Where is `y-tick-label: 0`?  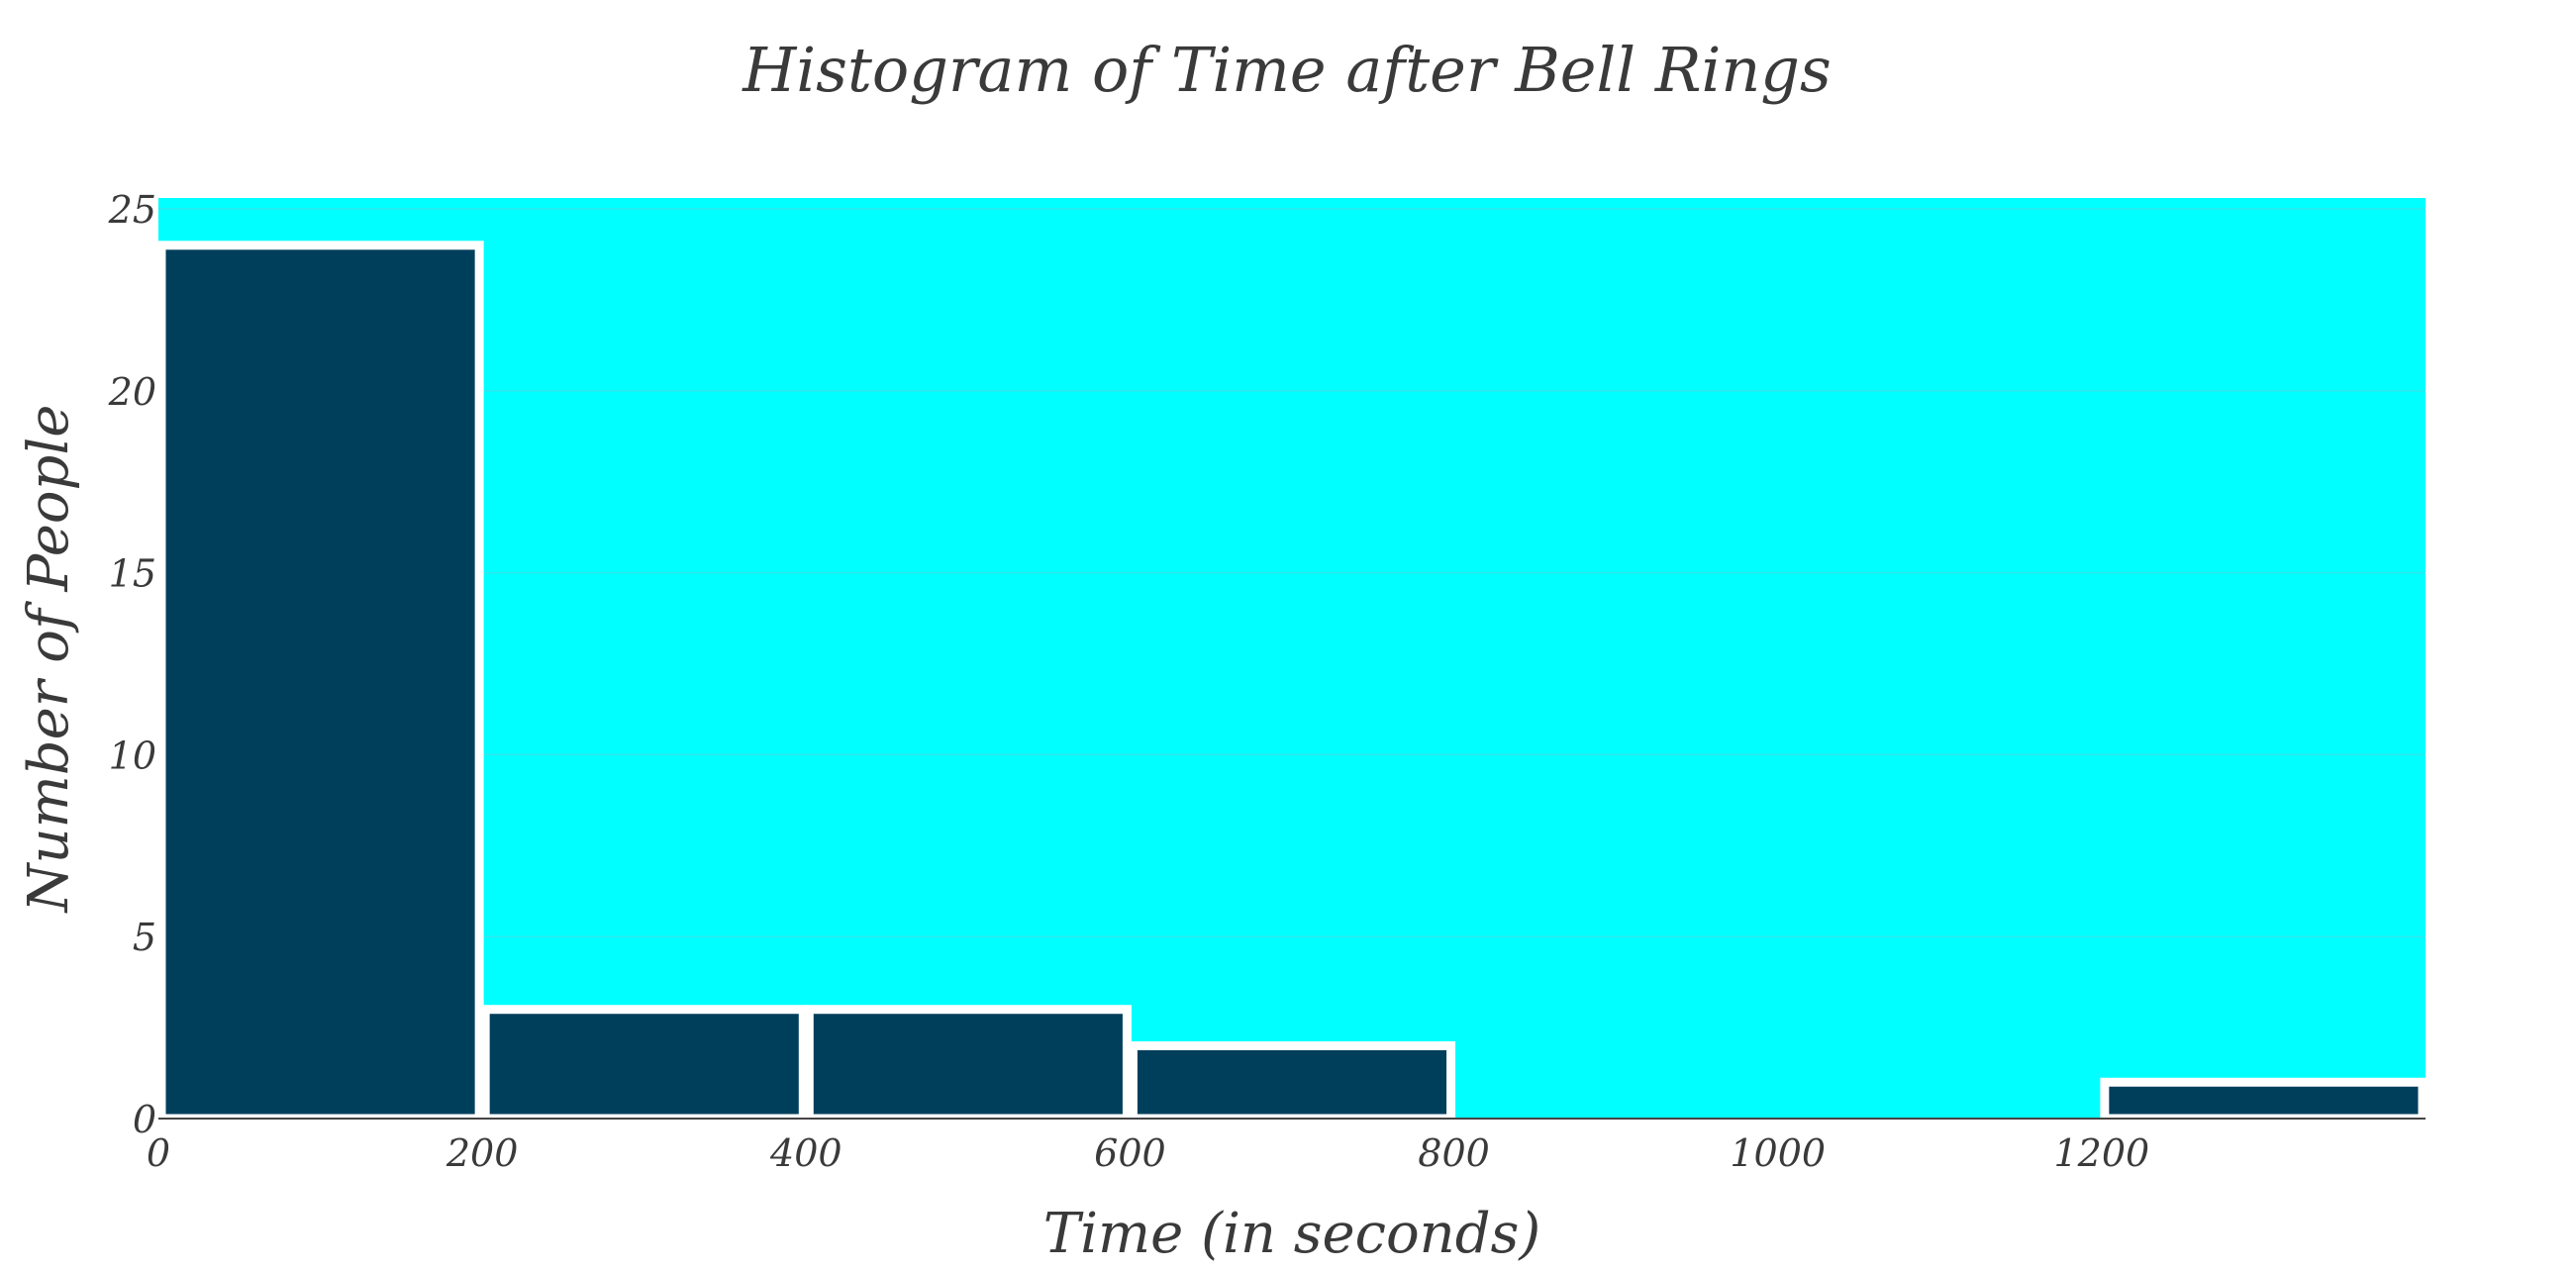 y-tick-label: 0 is located at coordinates (144, 1119).